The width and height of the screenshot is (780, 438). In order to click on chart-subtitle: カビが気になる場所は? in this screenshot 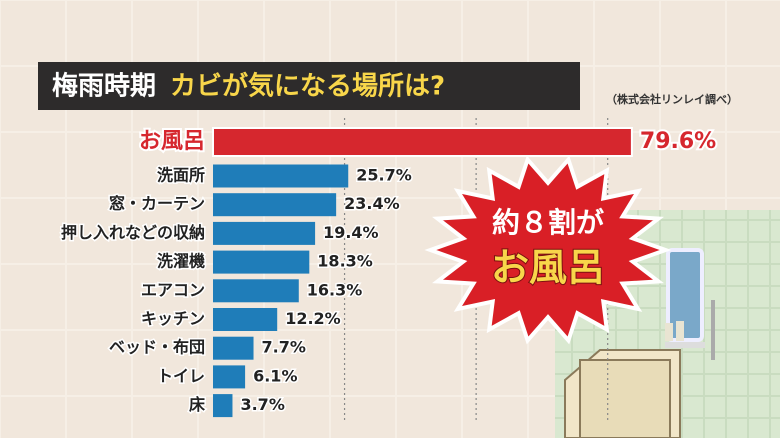, I will do `click(307, 86)`.